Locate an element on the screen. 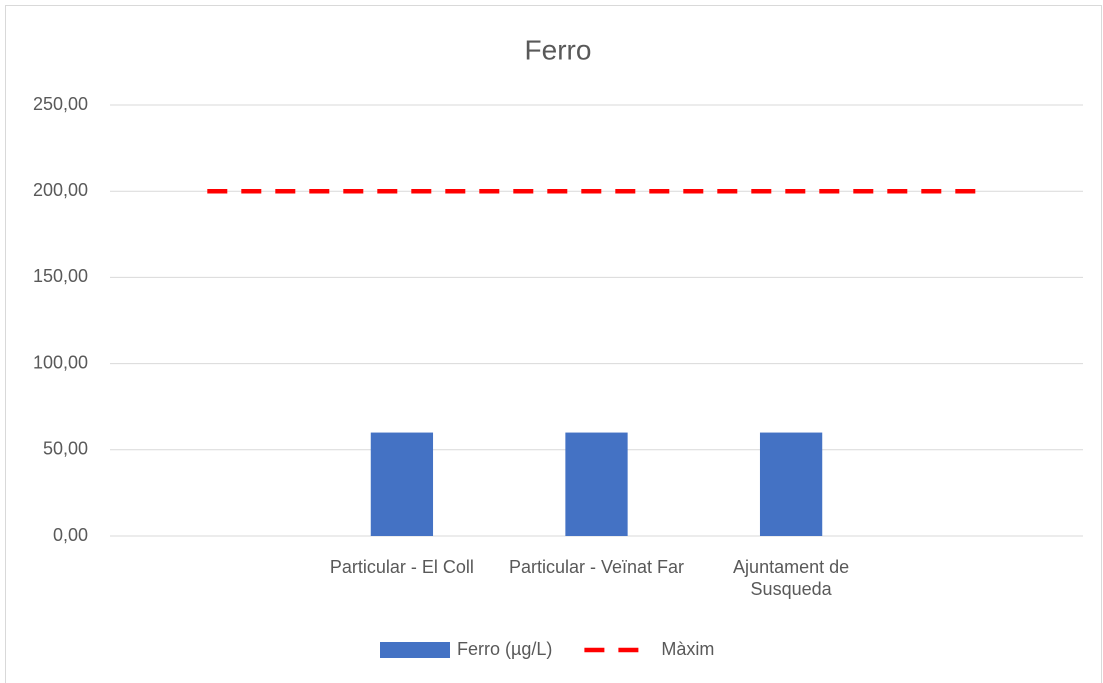 The width and height of the screenshot is (1103, 683). chart-title: Ferro is located at coordinates (558, 49).